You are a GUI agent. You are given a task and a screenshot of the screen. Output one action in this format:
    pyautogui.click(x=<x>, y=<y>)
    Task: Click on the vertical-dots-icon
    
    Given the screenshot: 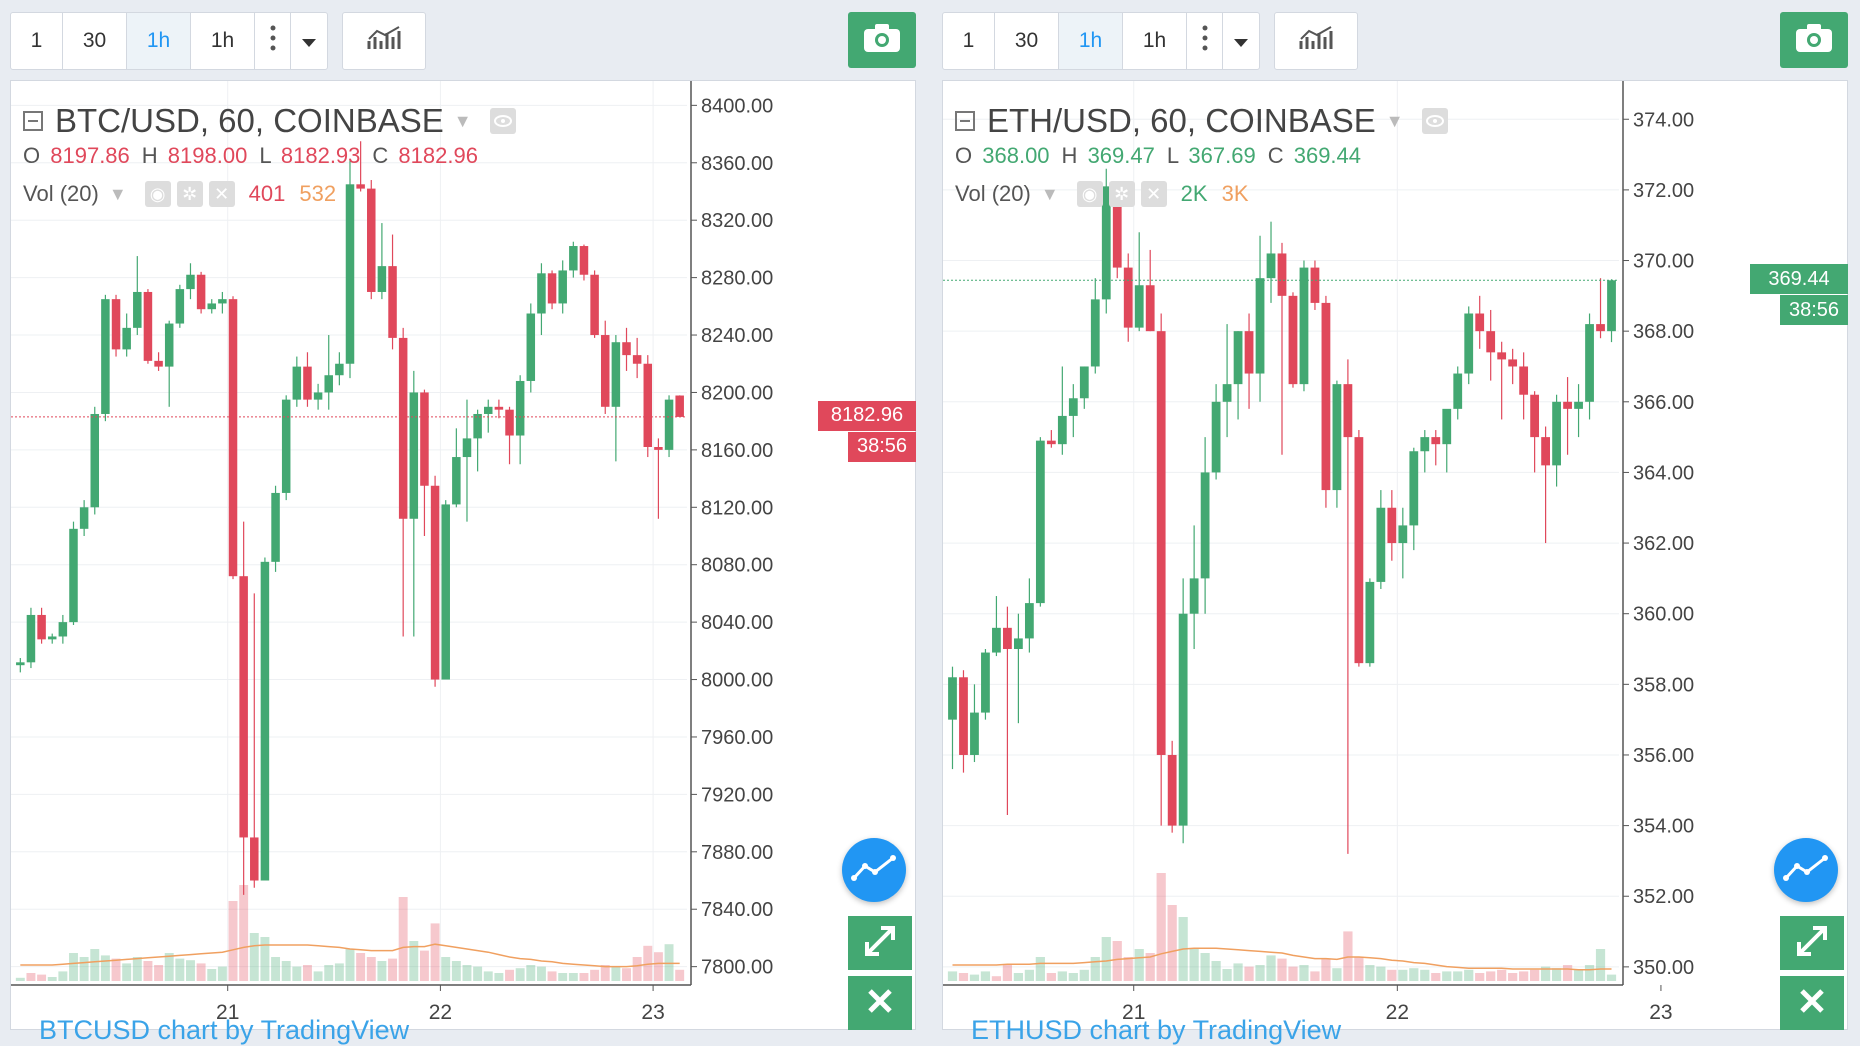 What is the action you would take?
    pyautogui.click(x=273, y=41)
    